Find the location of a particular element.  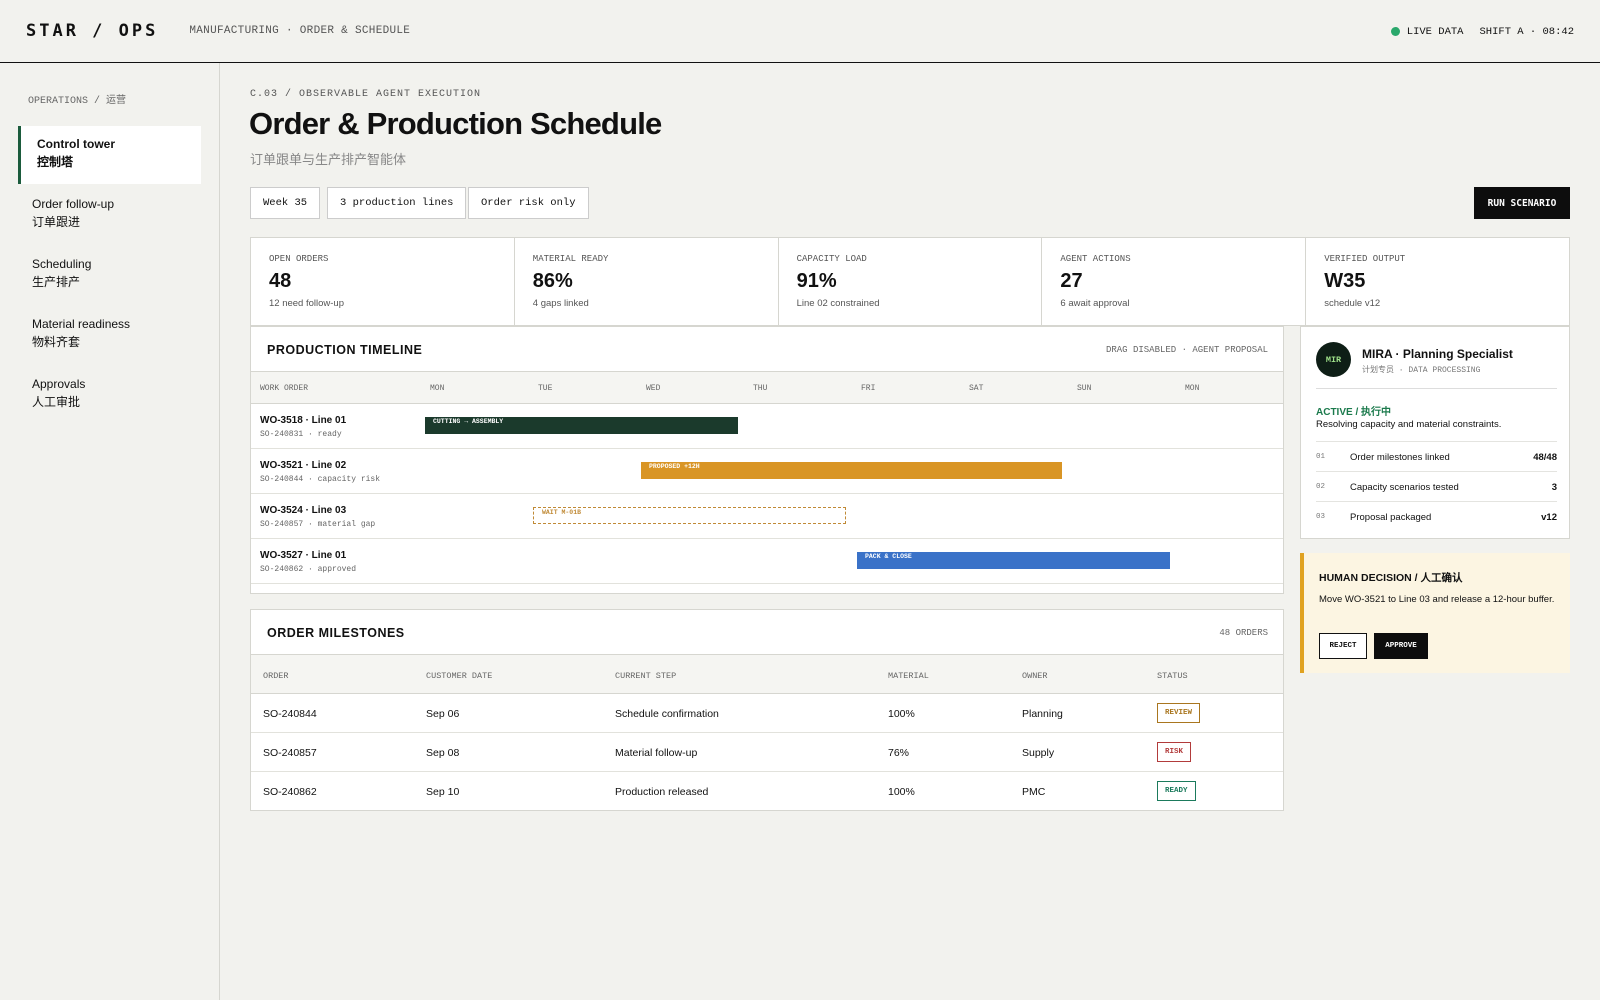

status-area: LIVE DATA SHIFT A · 08:42 is located at coordinates (1482, 31).